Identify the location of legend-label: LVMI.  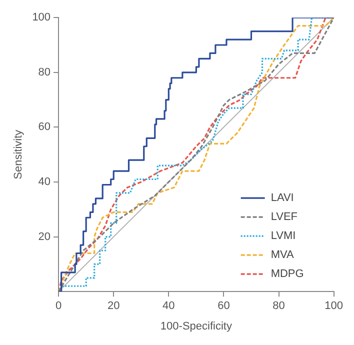
(283, 236).